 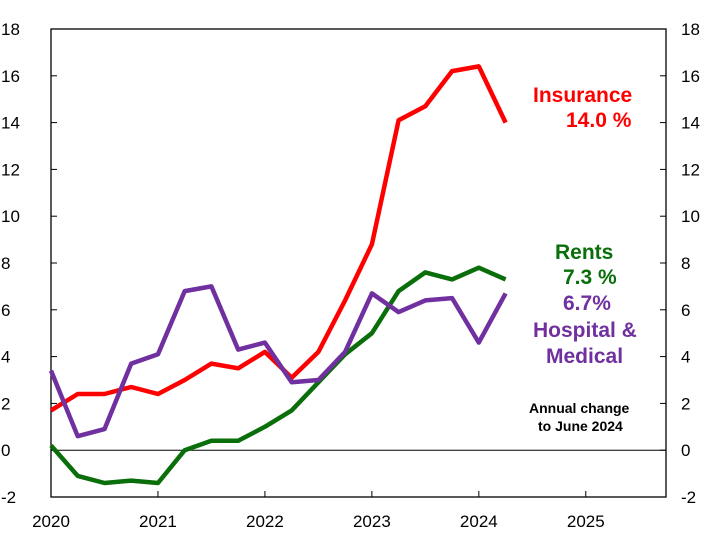 I want to click on right-tick-label: 8, so click(x=685, y=263).